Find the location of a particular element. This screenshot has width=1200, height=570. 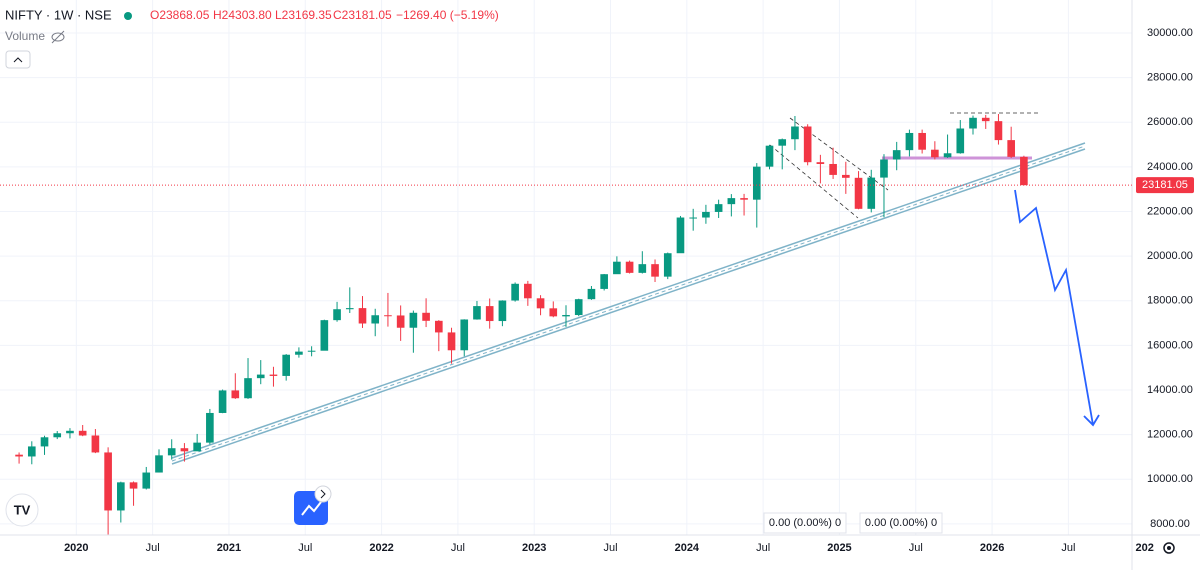

status-dot is located at coordinates (128, 16).